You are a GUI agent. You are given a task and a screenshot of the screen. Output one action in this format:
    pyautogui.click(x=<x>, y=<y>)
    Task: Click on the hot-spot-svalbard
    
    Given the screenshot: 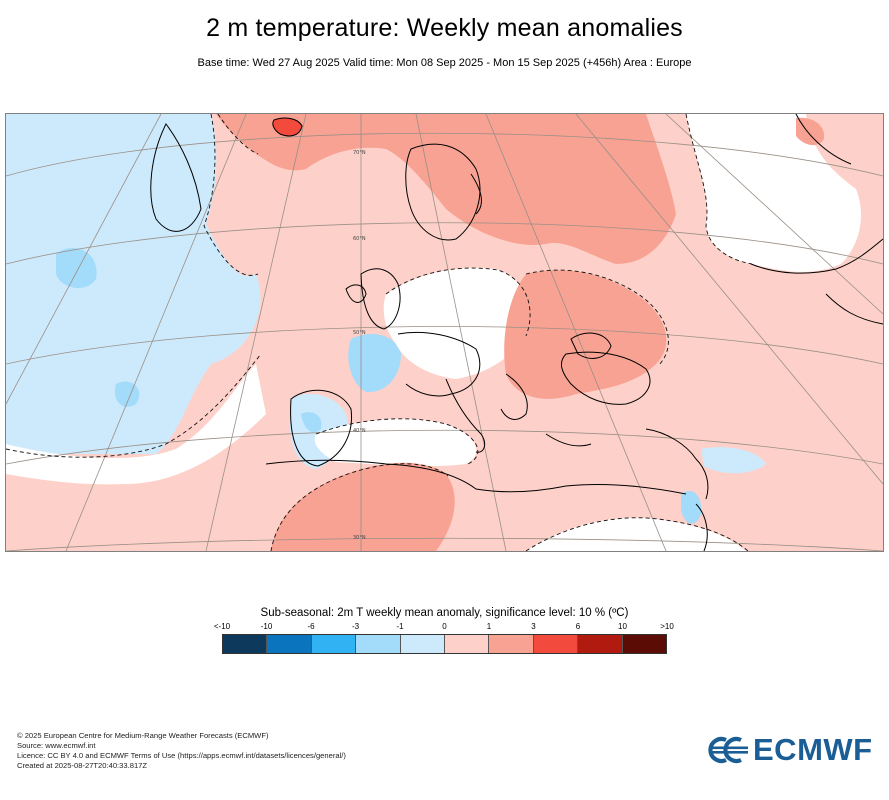 What is the action you would take?
    pyautogui.click(x=287, y=127)
    